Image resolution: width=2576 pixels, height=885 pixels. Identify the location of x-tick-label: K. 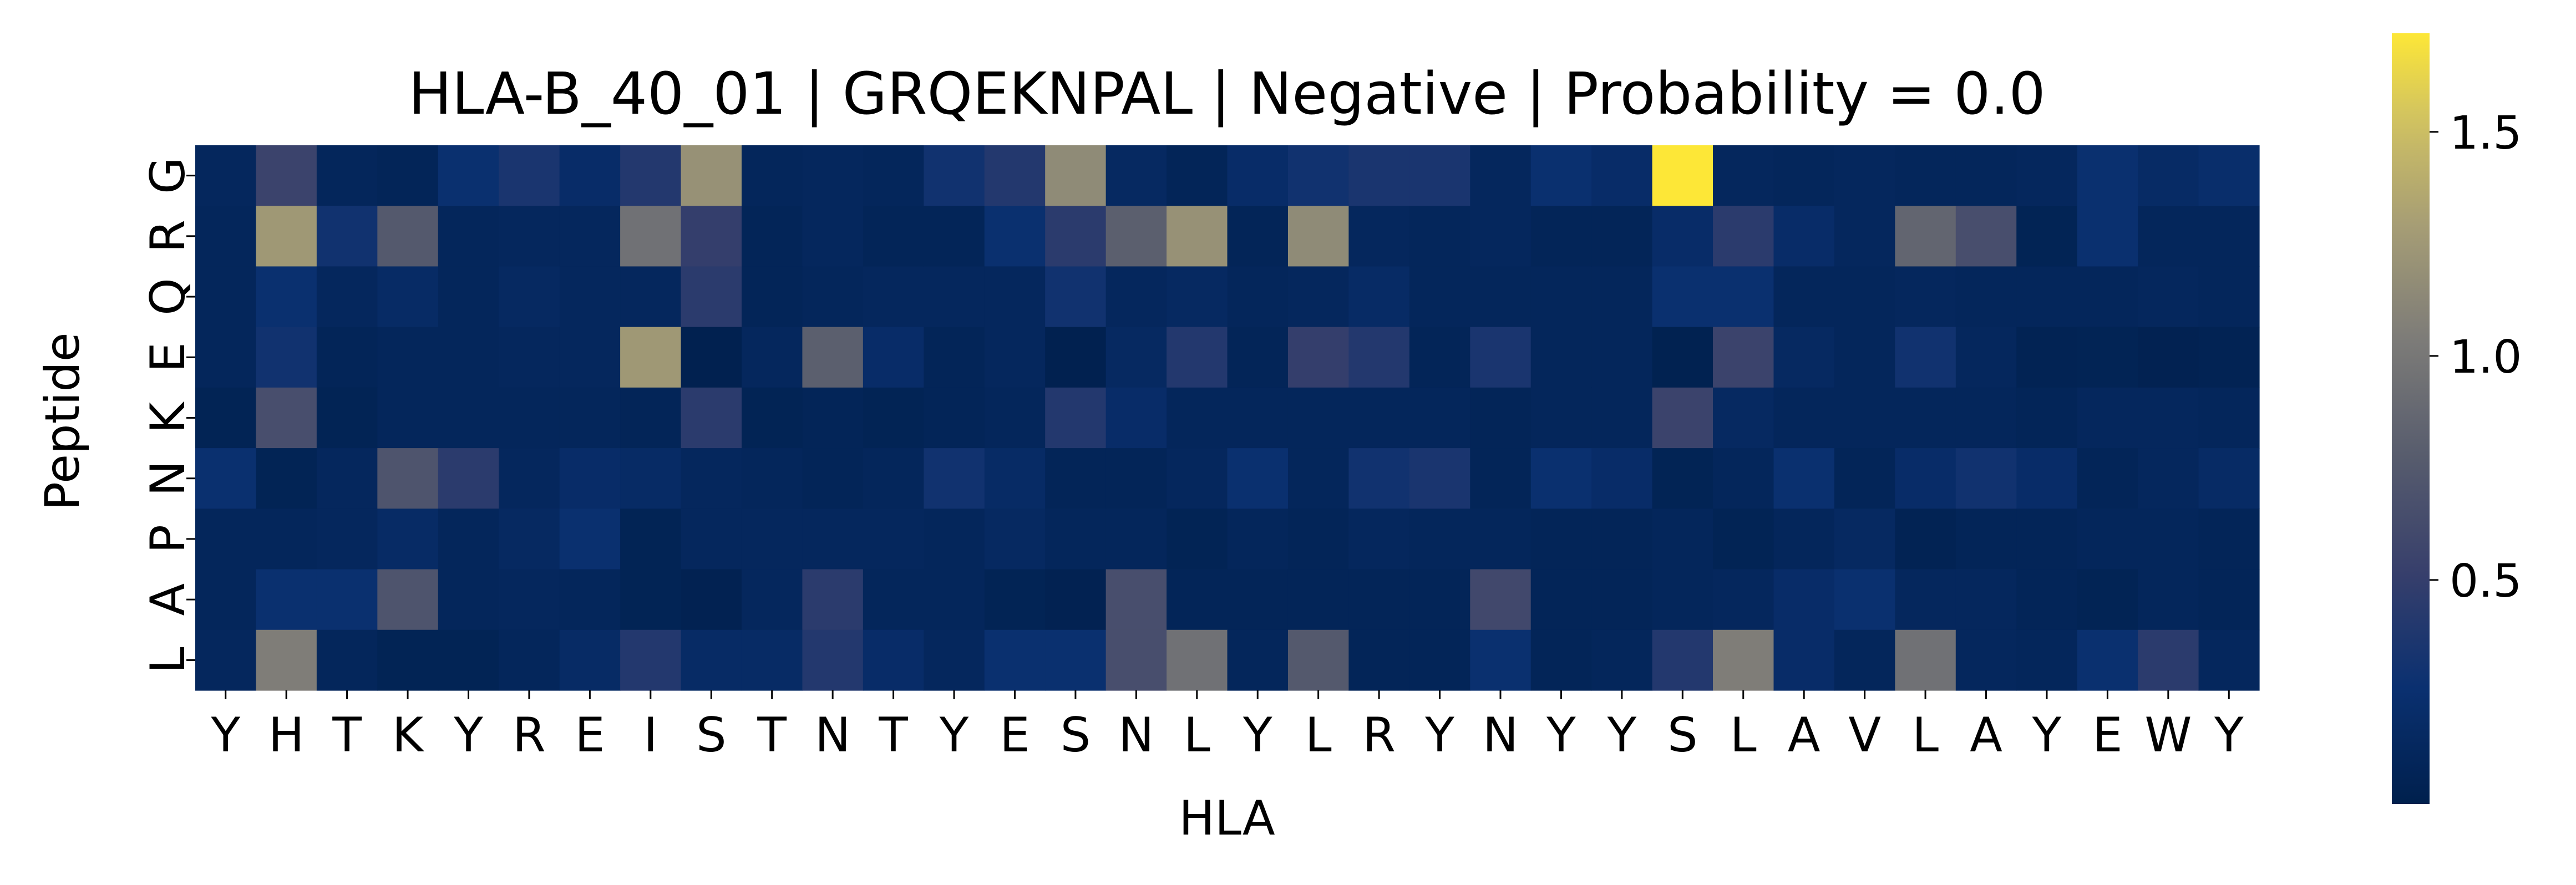
(408, 736).